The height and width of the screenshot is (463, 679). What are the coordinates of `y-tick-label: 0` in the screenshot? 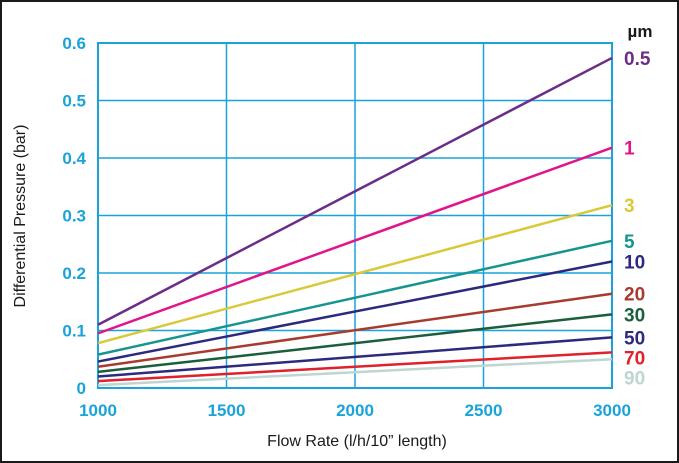 It's located at (81, 388).